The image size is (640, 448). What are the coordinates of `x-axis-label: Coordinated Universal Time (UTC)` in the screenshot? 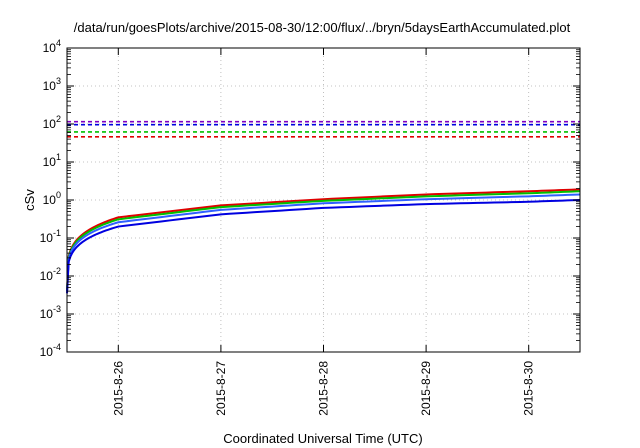 It's located at (322, 438).